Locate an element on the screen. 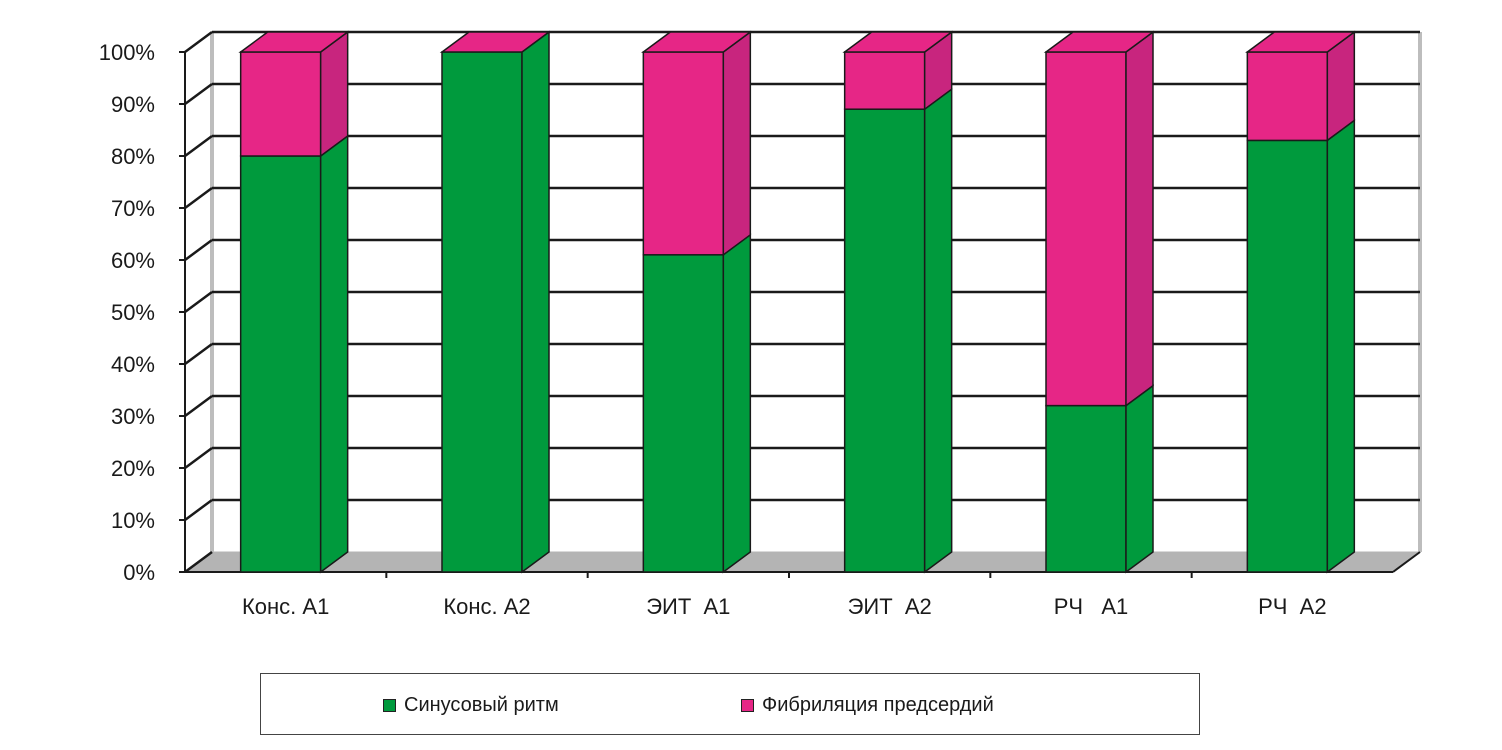 The width and height of the screenshot is (1502, 750). legend-item-sinus: Синусовый ритм is located at coordinates (471, 705).